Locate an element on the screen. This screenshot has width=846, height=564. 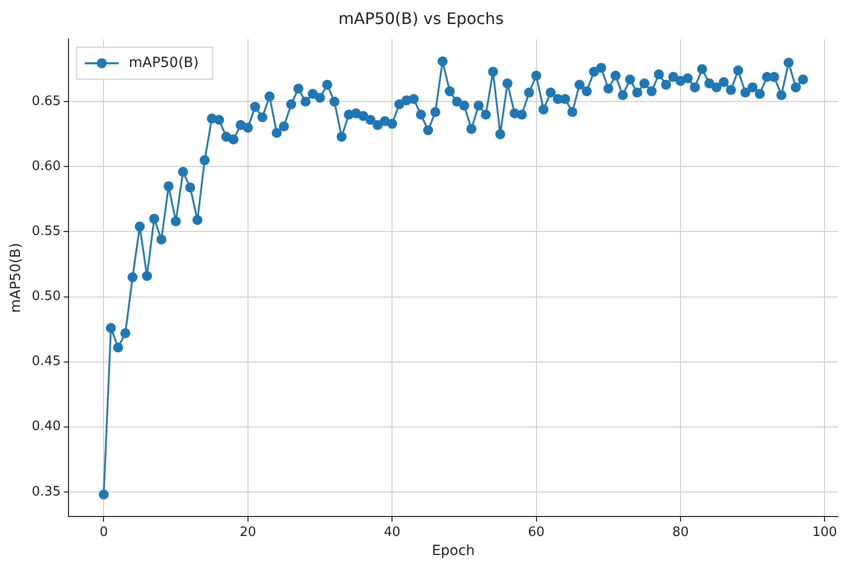
y-tick-label: 0.50 is located at coordinates (46, 296).